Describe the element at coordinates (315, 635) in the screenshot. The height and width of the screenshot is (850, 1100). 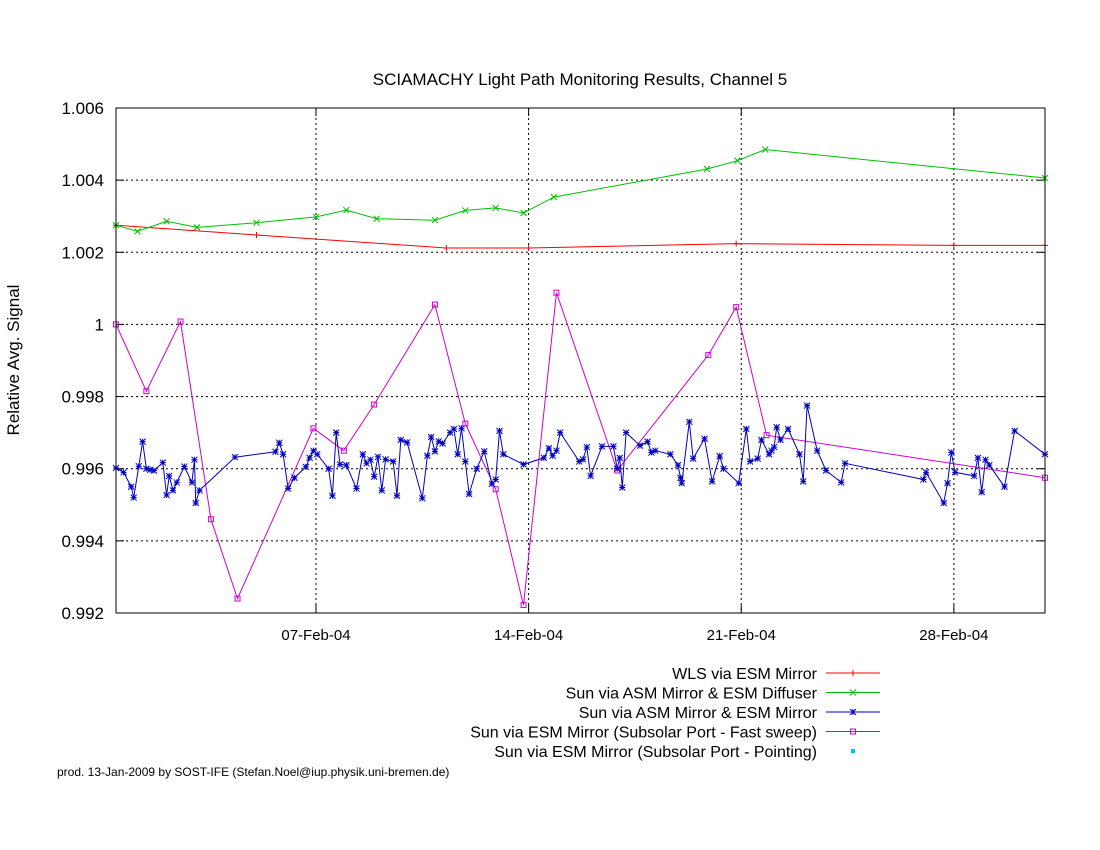
I see `x-tick-label: 07-Feb-04` at that location.